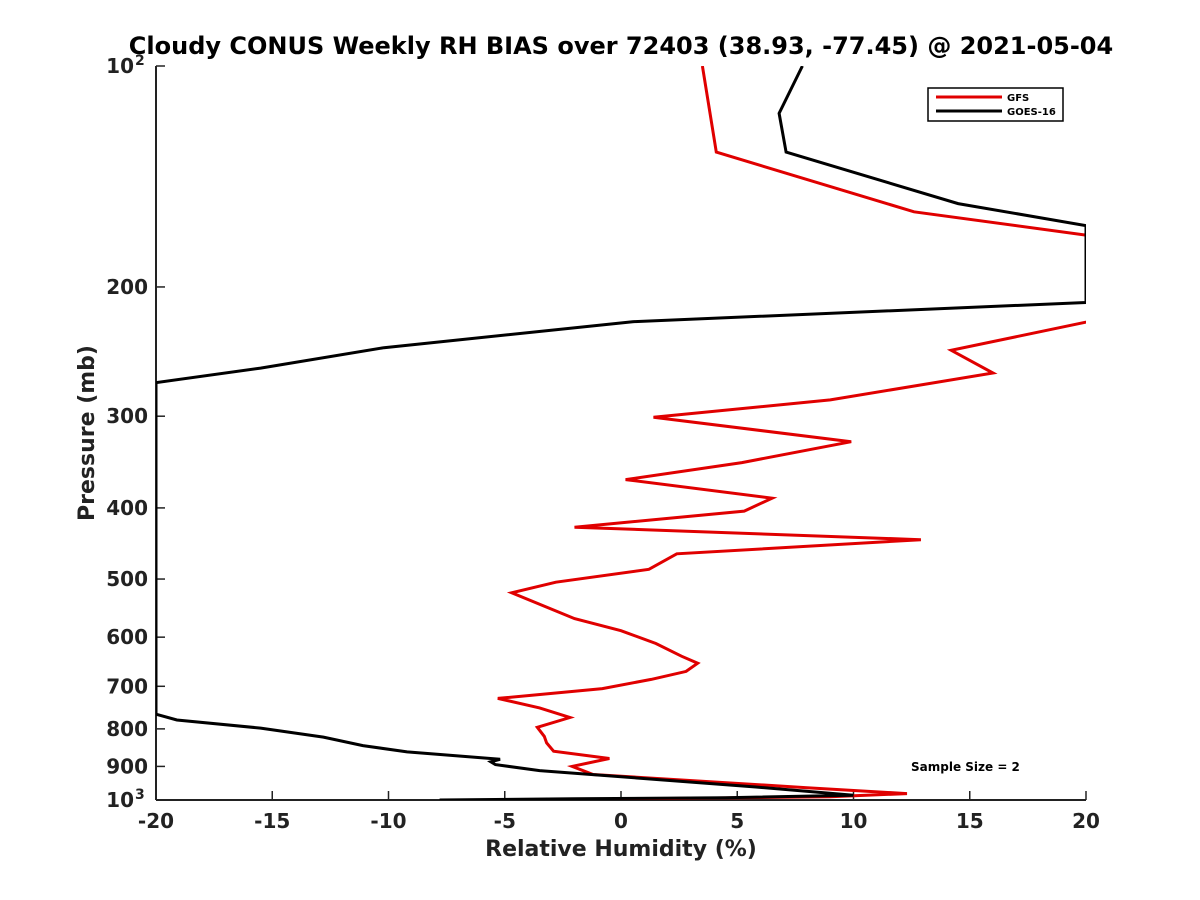 The image size is (1200, 900). I want to click on y-tick-label: 600, so click(127, 637).